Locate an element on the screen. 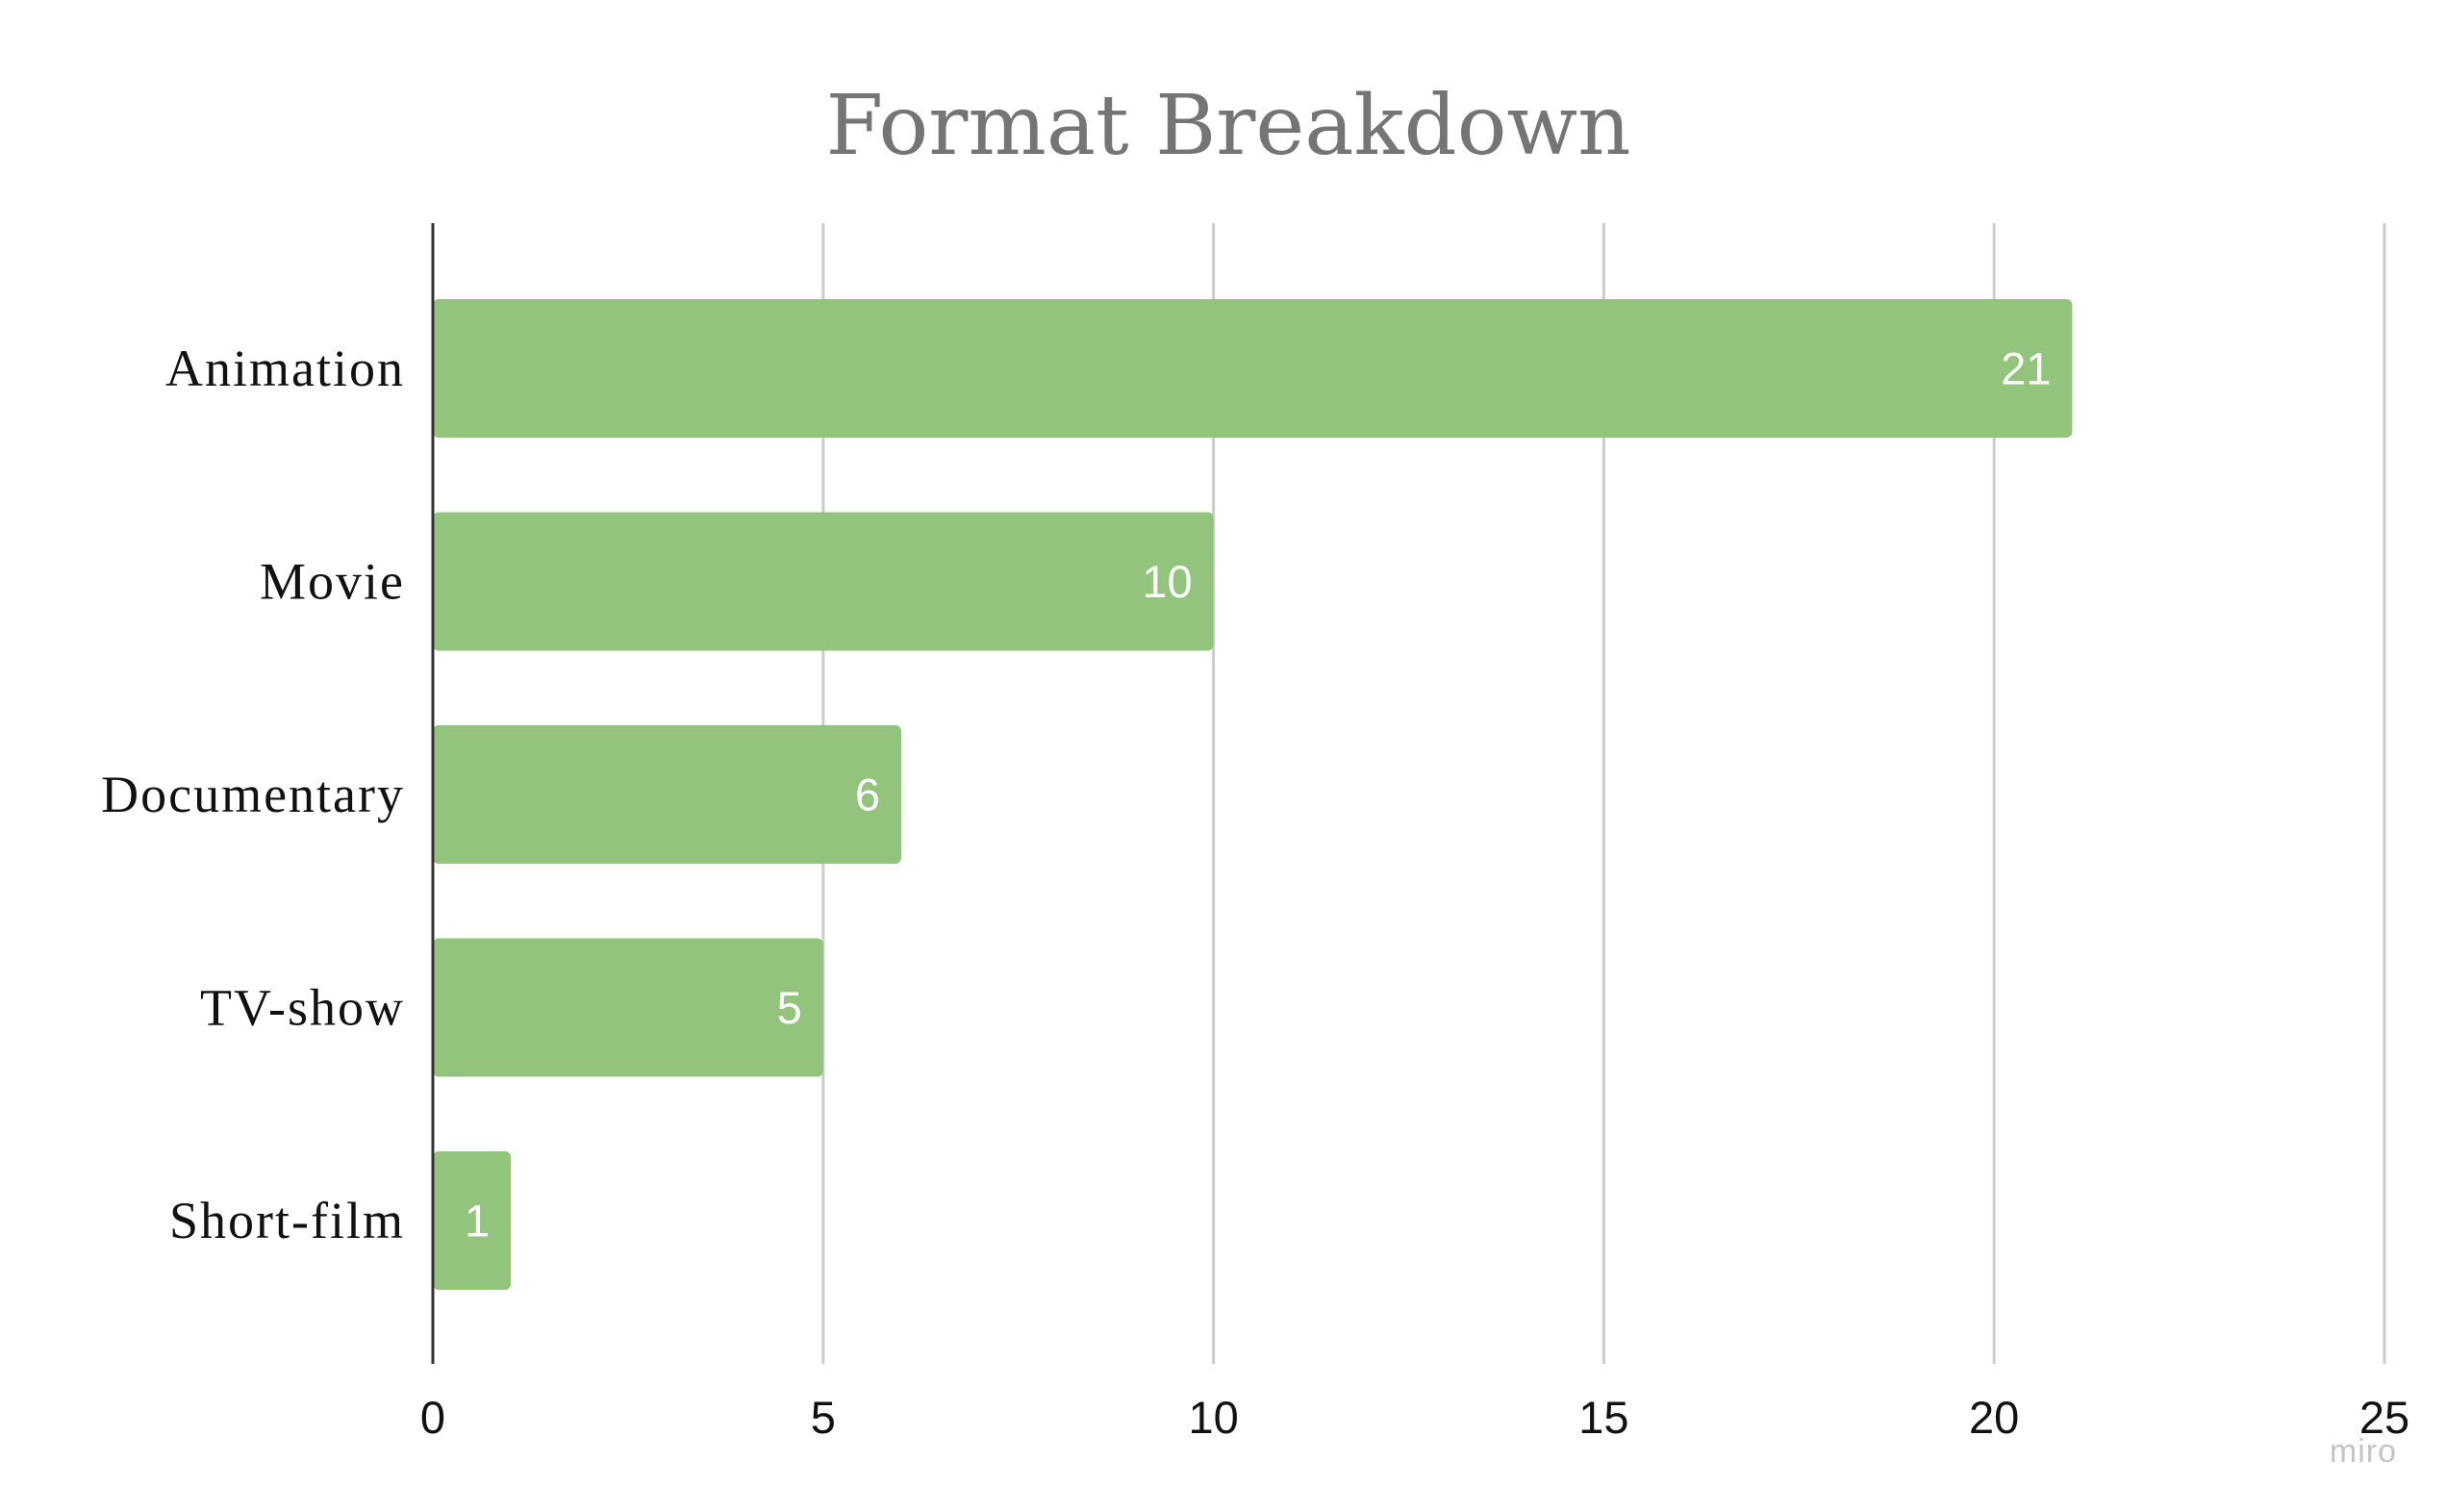 This screenshot has height=1512, width=2446. x-tick-label-0: 0 is located at coordinates (432, 1418).